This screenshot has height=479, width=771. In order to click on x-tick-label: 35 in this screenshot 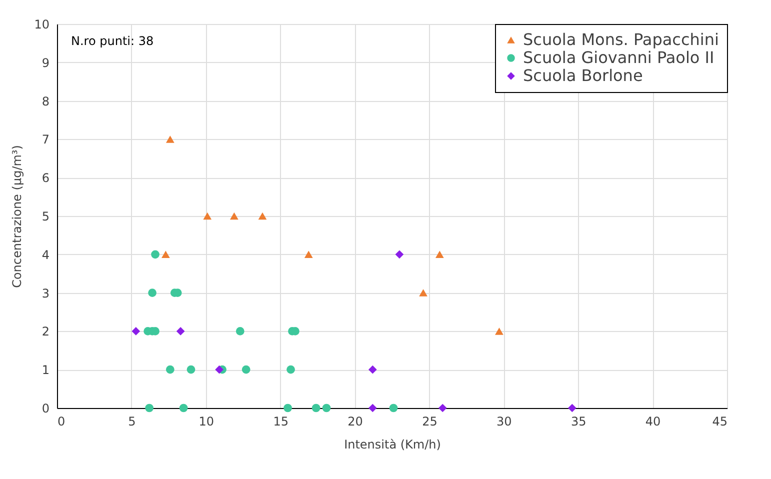, I will do `click(578, 421)`.